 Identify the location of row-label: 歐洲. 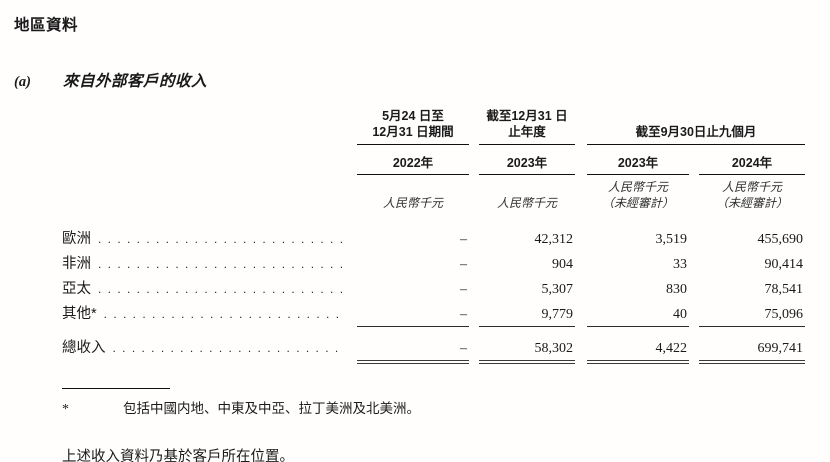
(76, 239).